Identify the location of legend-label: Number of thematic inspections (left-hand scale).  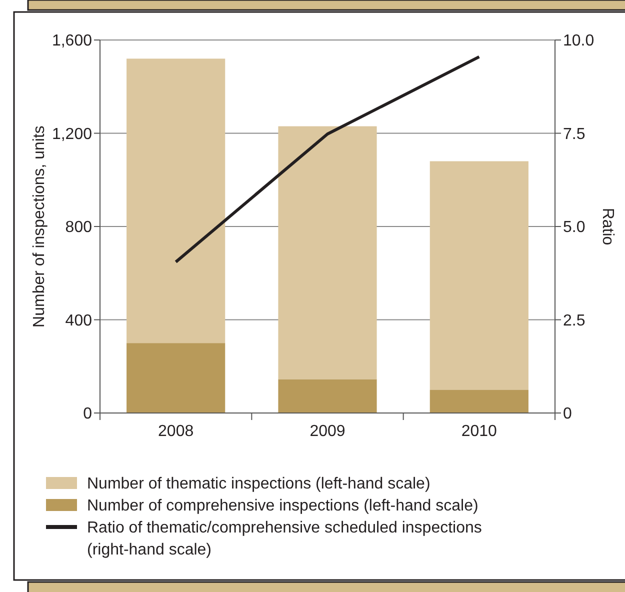
(258, 484).